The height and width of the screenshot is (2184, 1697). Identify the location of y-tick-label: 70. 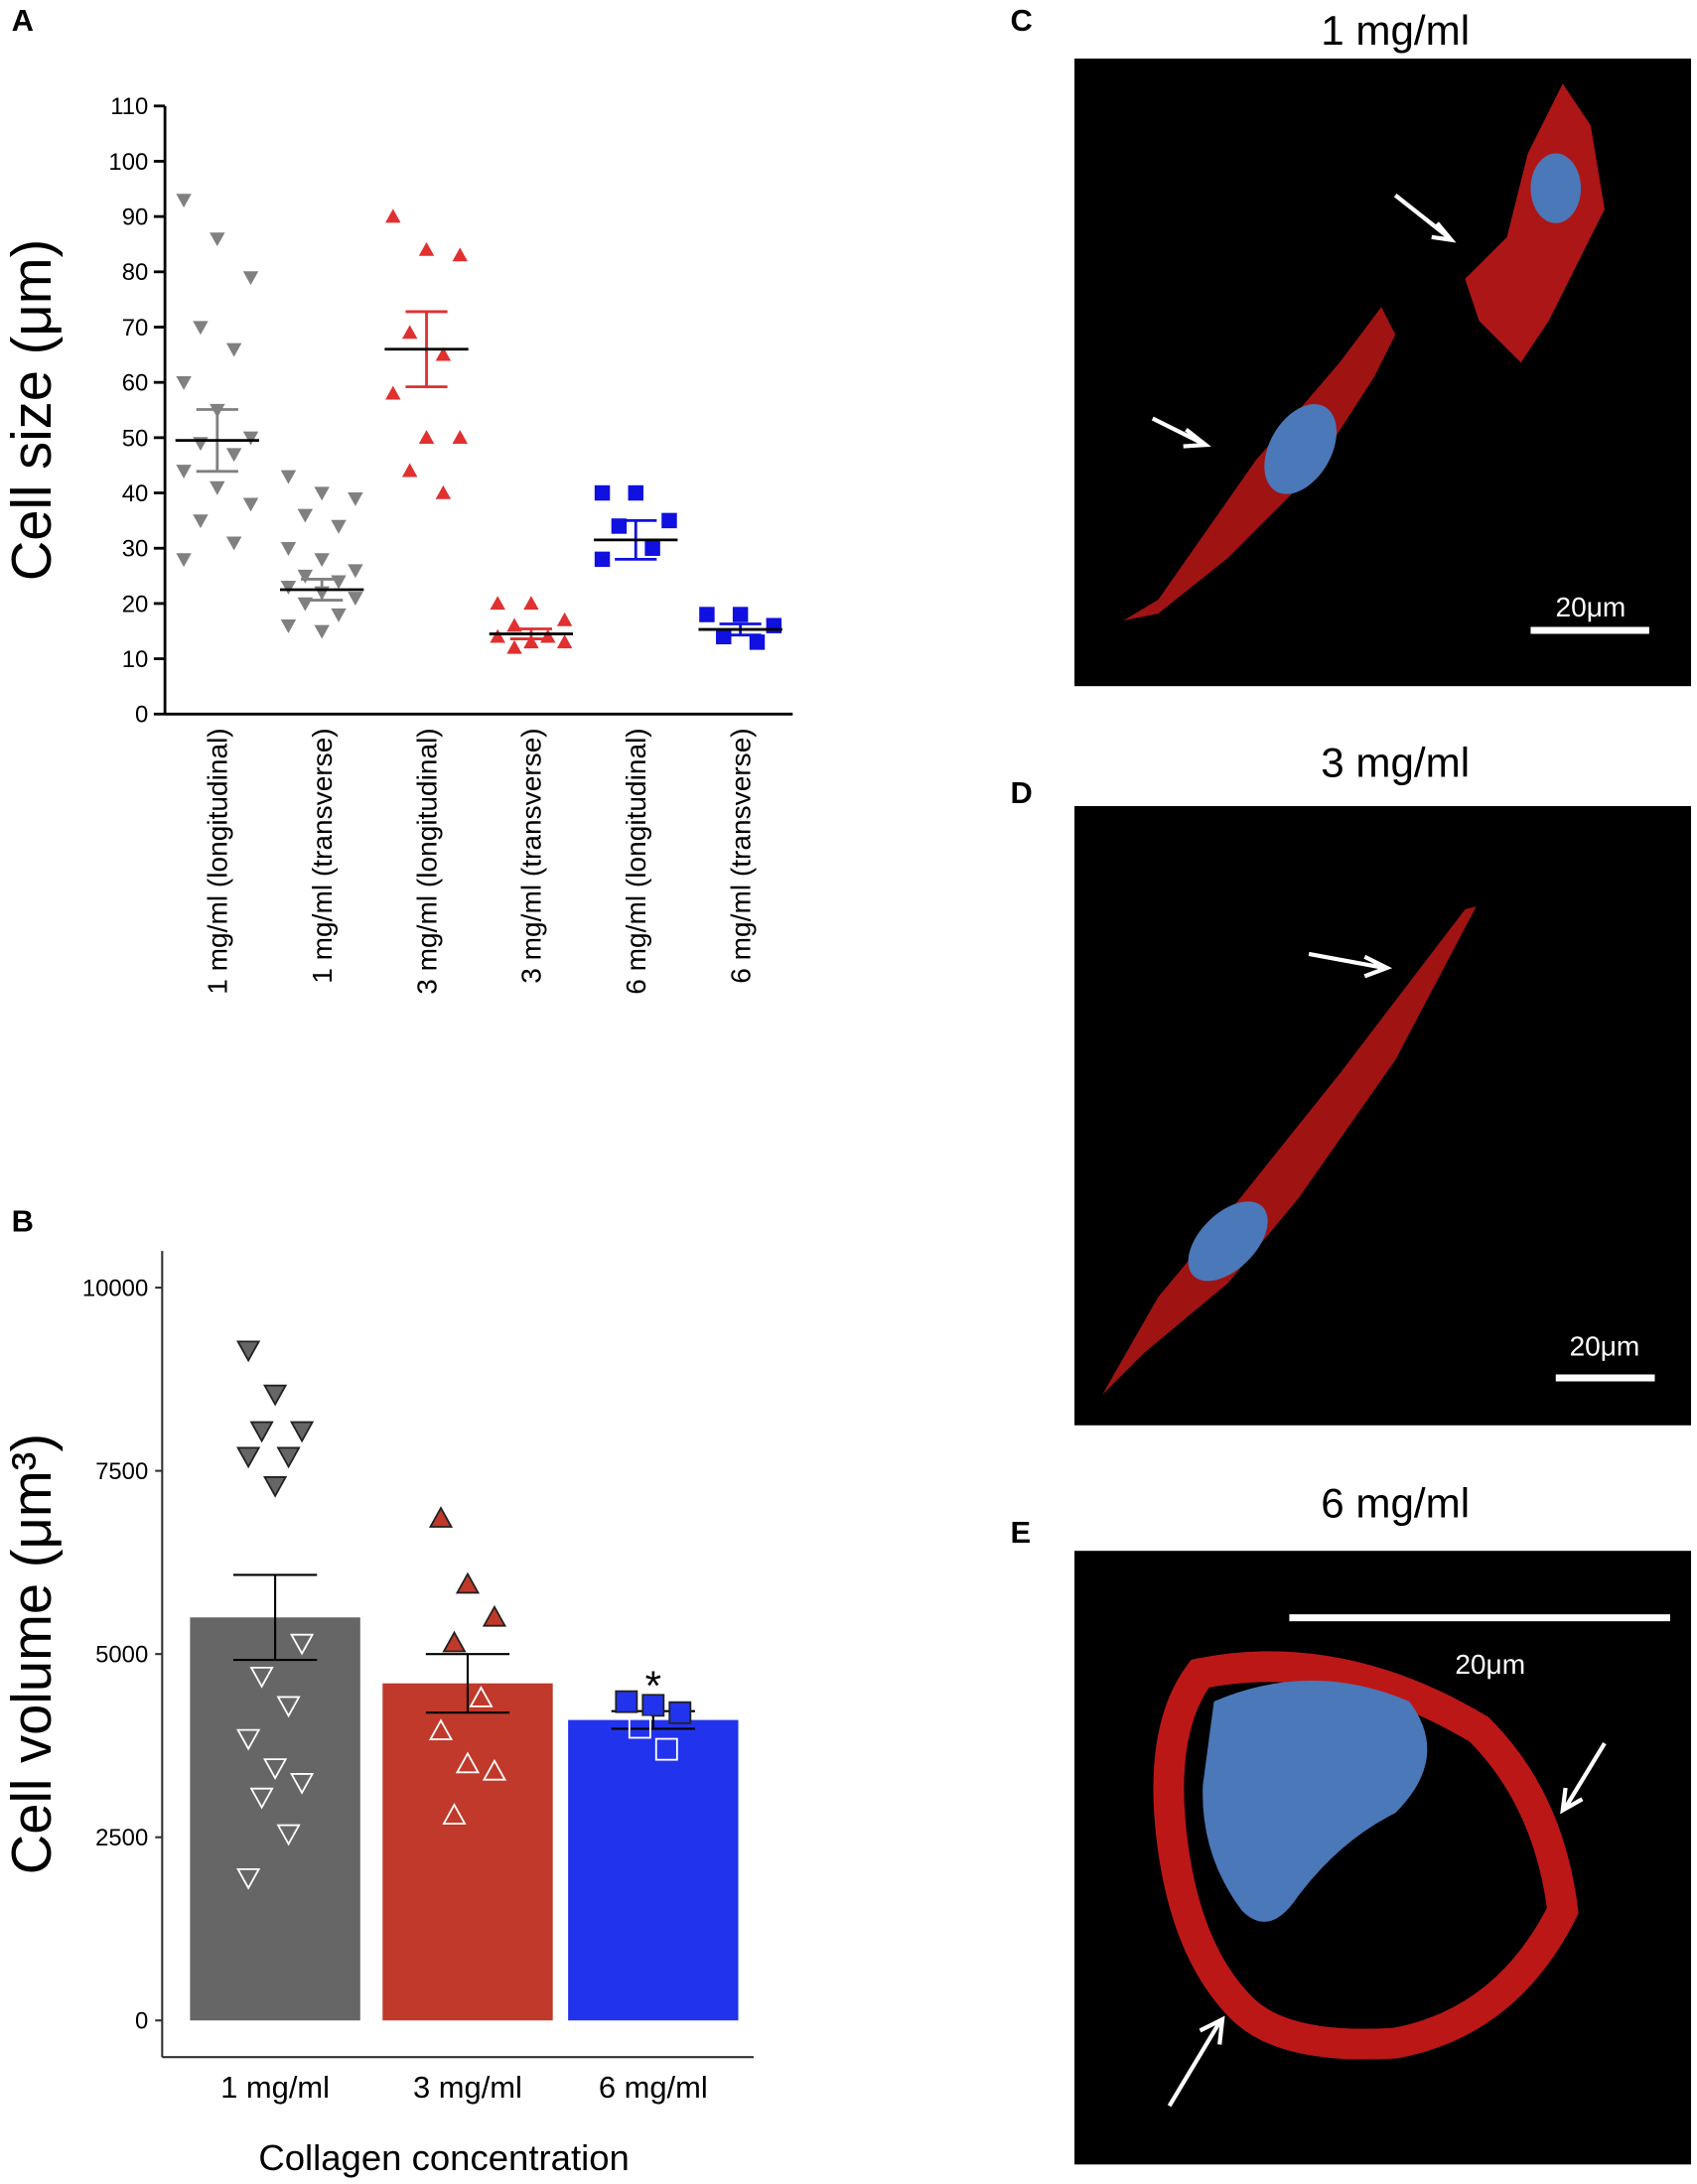
(135, 328).